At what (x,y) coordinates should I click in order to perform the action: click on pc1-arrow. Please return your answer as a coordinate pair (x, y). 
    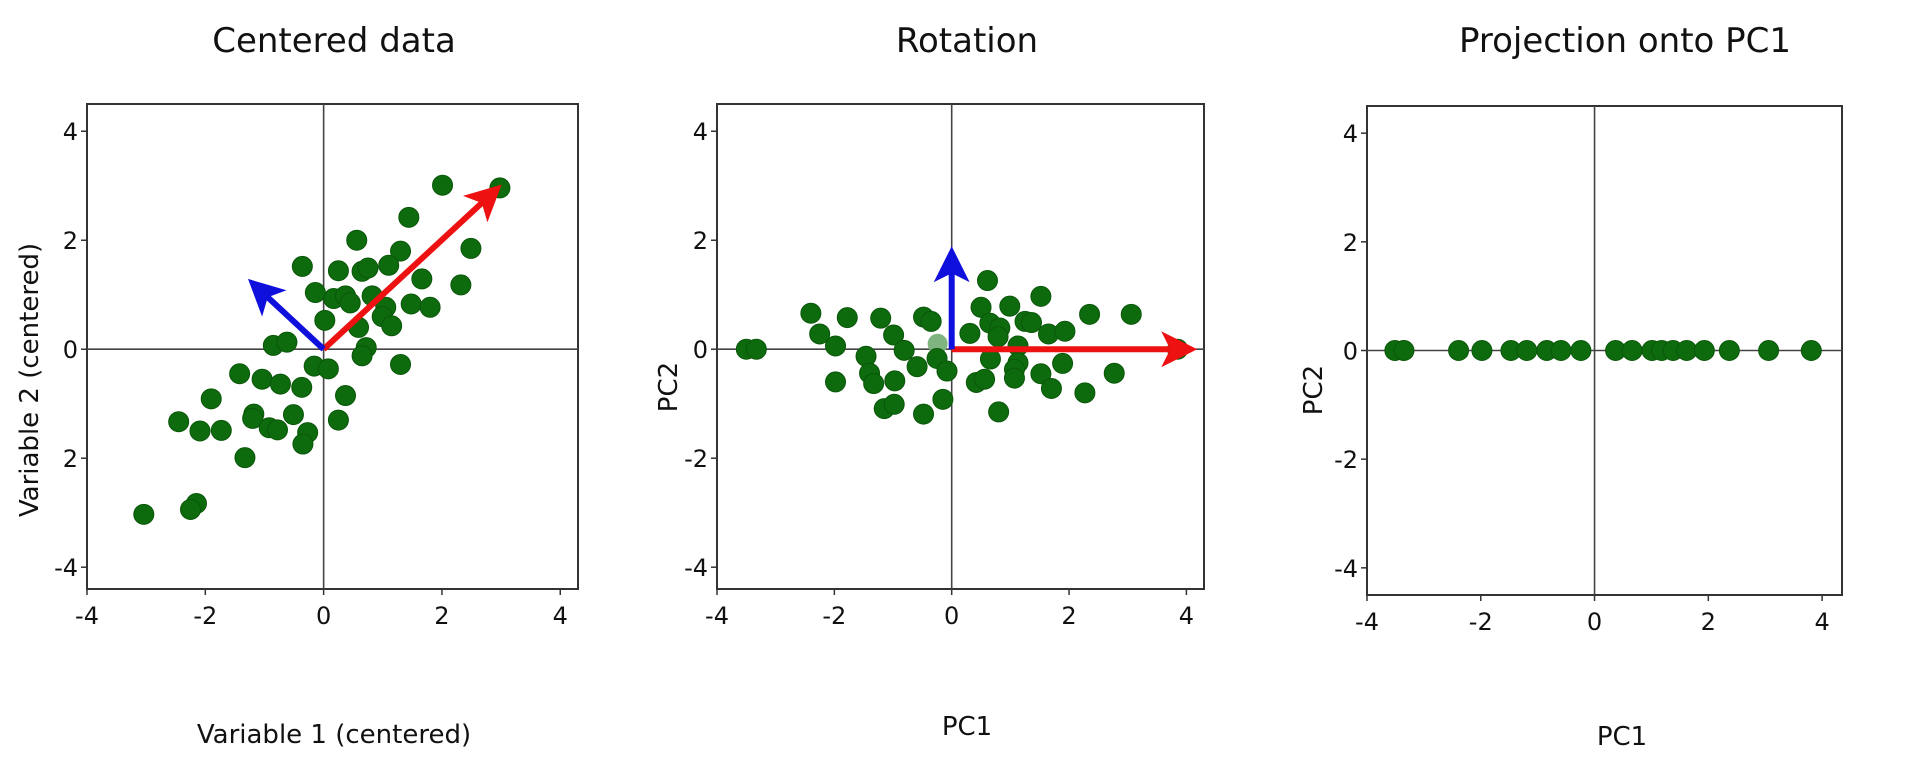
    Looking at the image, I should click on (411, 268).